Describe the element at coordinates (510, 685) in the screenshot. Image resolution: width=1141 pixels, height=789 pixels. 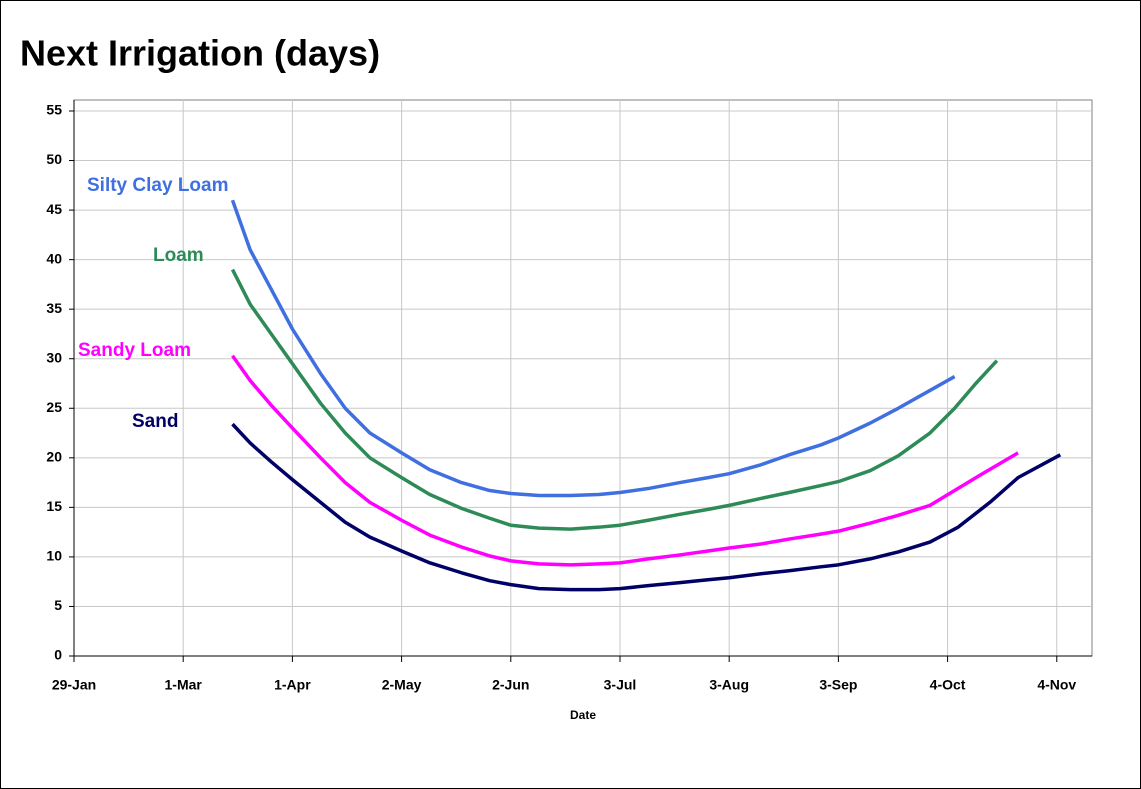
I see `x-tick-label: 2-Jun` at that location.